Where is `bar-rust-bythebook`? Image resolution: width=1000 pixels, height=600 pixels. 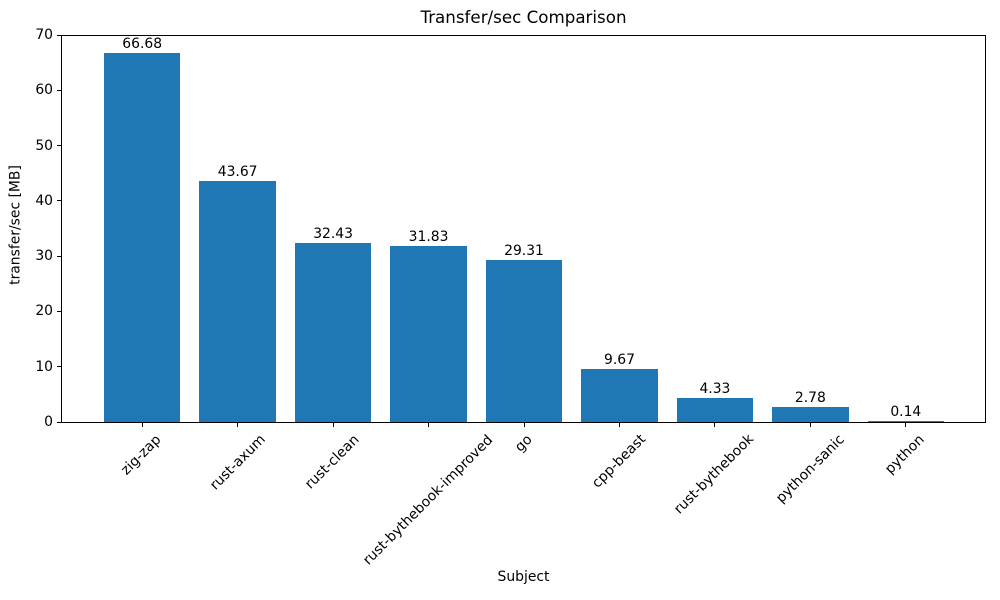
bar-rust-bythebook is located at coordinates (715, 410).